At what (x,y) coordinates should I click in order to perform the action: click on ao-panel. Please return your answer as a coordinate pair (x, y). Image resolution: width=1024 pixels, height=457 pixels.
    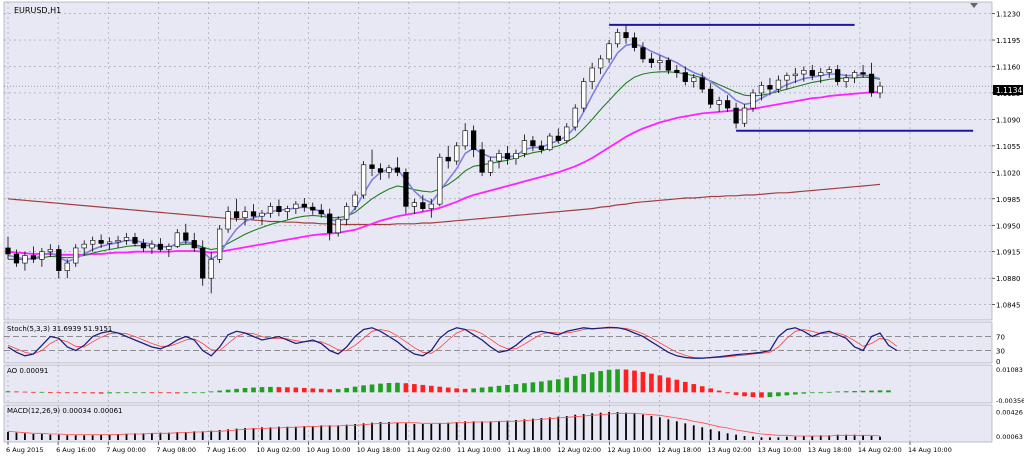
    Looking at the image, I should click on (498, 384).